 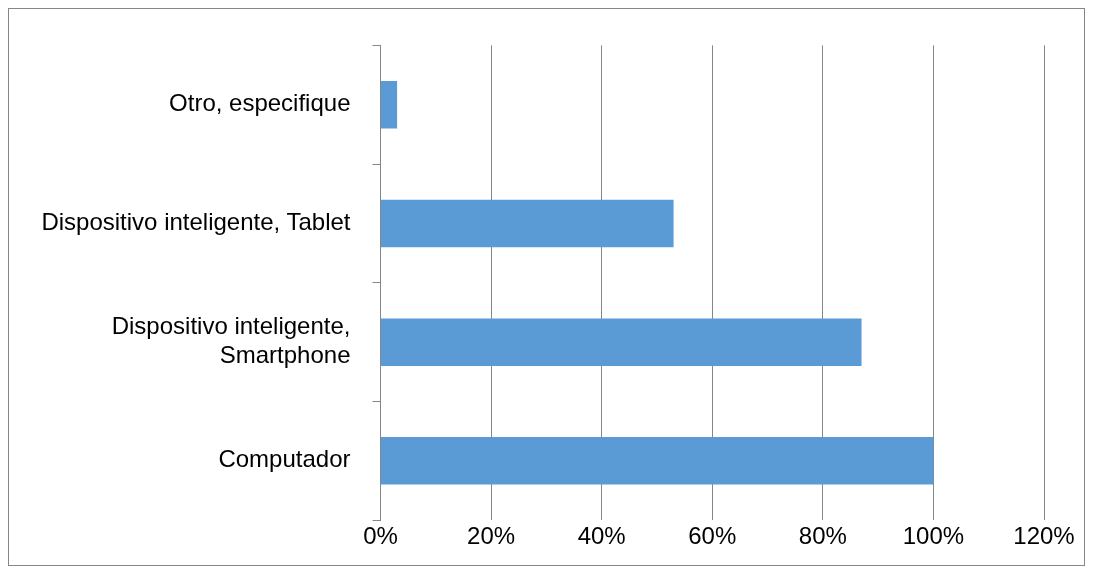 I want to click on y-tick-label: Otro, especifique, so click(x=260, y=103).